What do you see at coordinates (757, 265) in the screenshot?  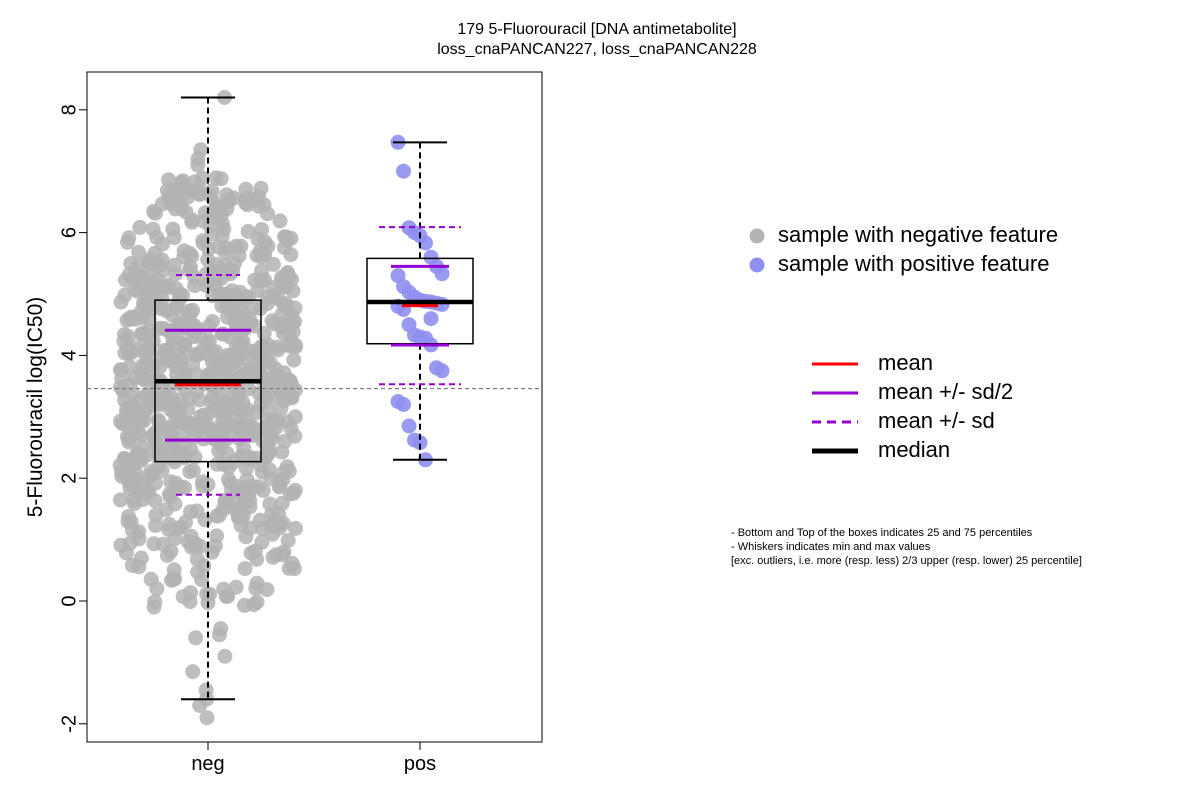 I see `legend-point-swatch` at bounding box center [757, 265].